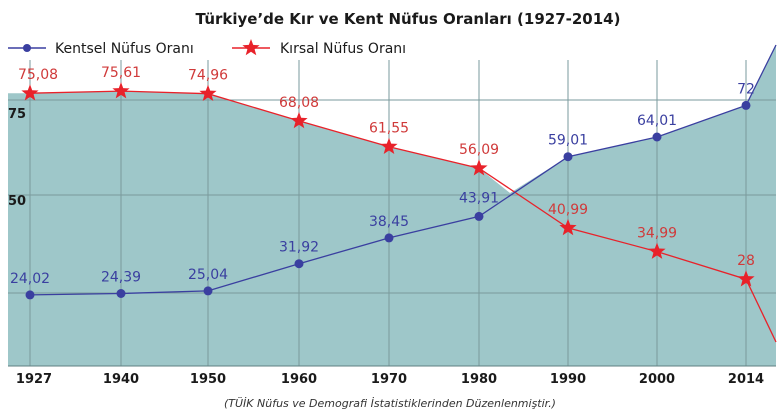 The height and width of the screenshot is (417, 780). What do you see at coordinates (389, 379) in the screenshot?
I see `x-tick-label: 1970` at bounding box center [389, 379].